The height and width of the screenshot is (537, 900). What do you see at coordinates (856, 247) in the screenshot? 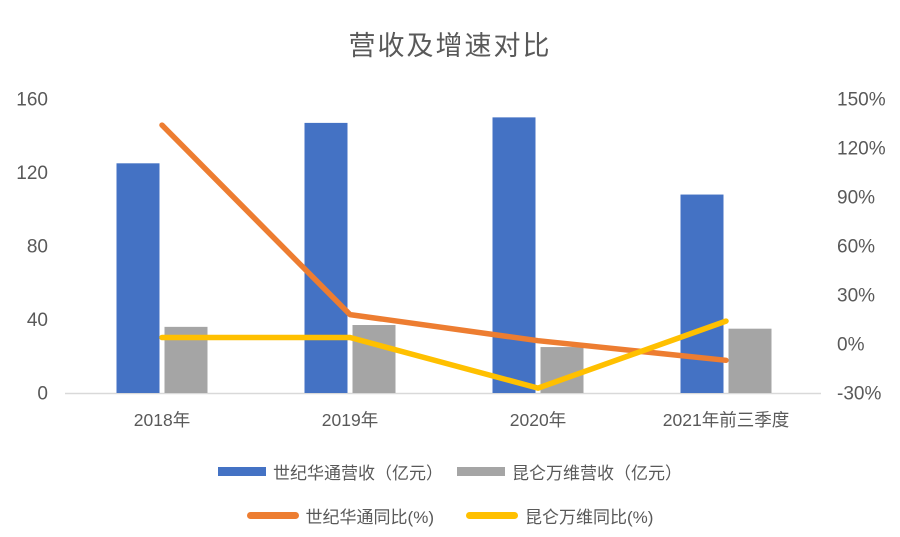
I see `right-axis-tick: 60%` at bounding box center [856, 247].